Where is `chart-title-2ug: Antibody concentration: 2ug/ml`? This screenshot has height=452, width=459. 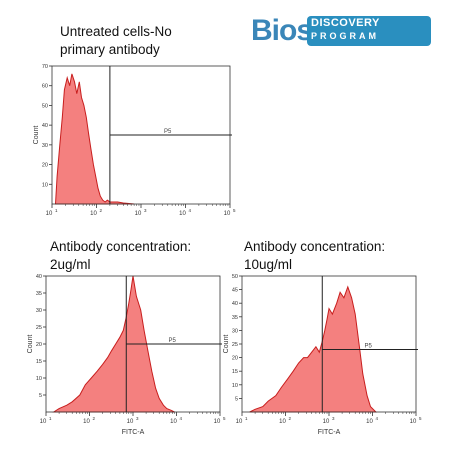 chart-title-2ug: Antibody concentration: 2ug/ml is located at coordinates (121, 255).